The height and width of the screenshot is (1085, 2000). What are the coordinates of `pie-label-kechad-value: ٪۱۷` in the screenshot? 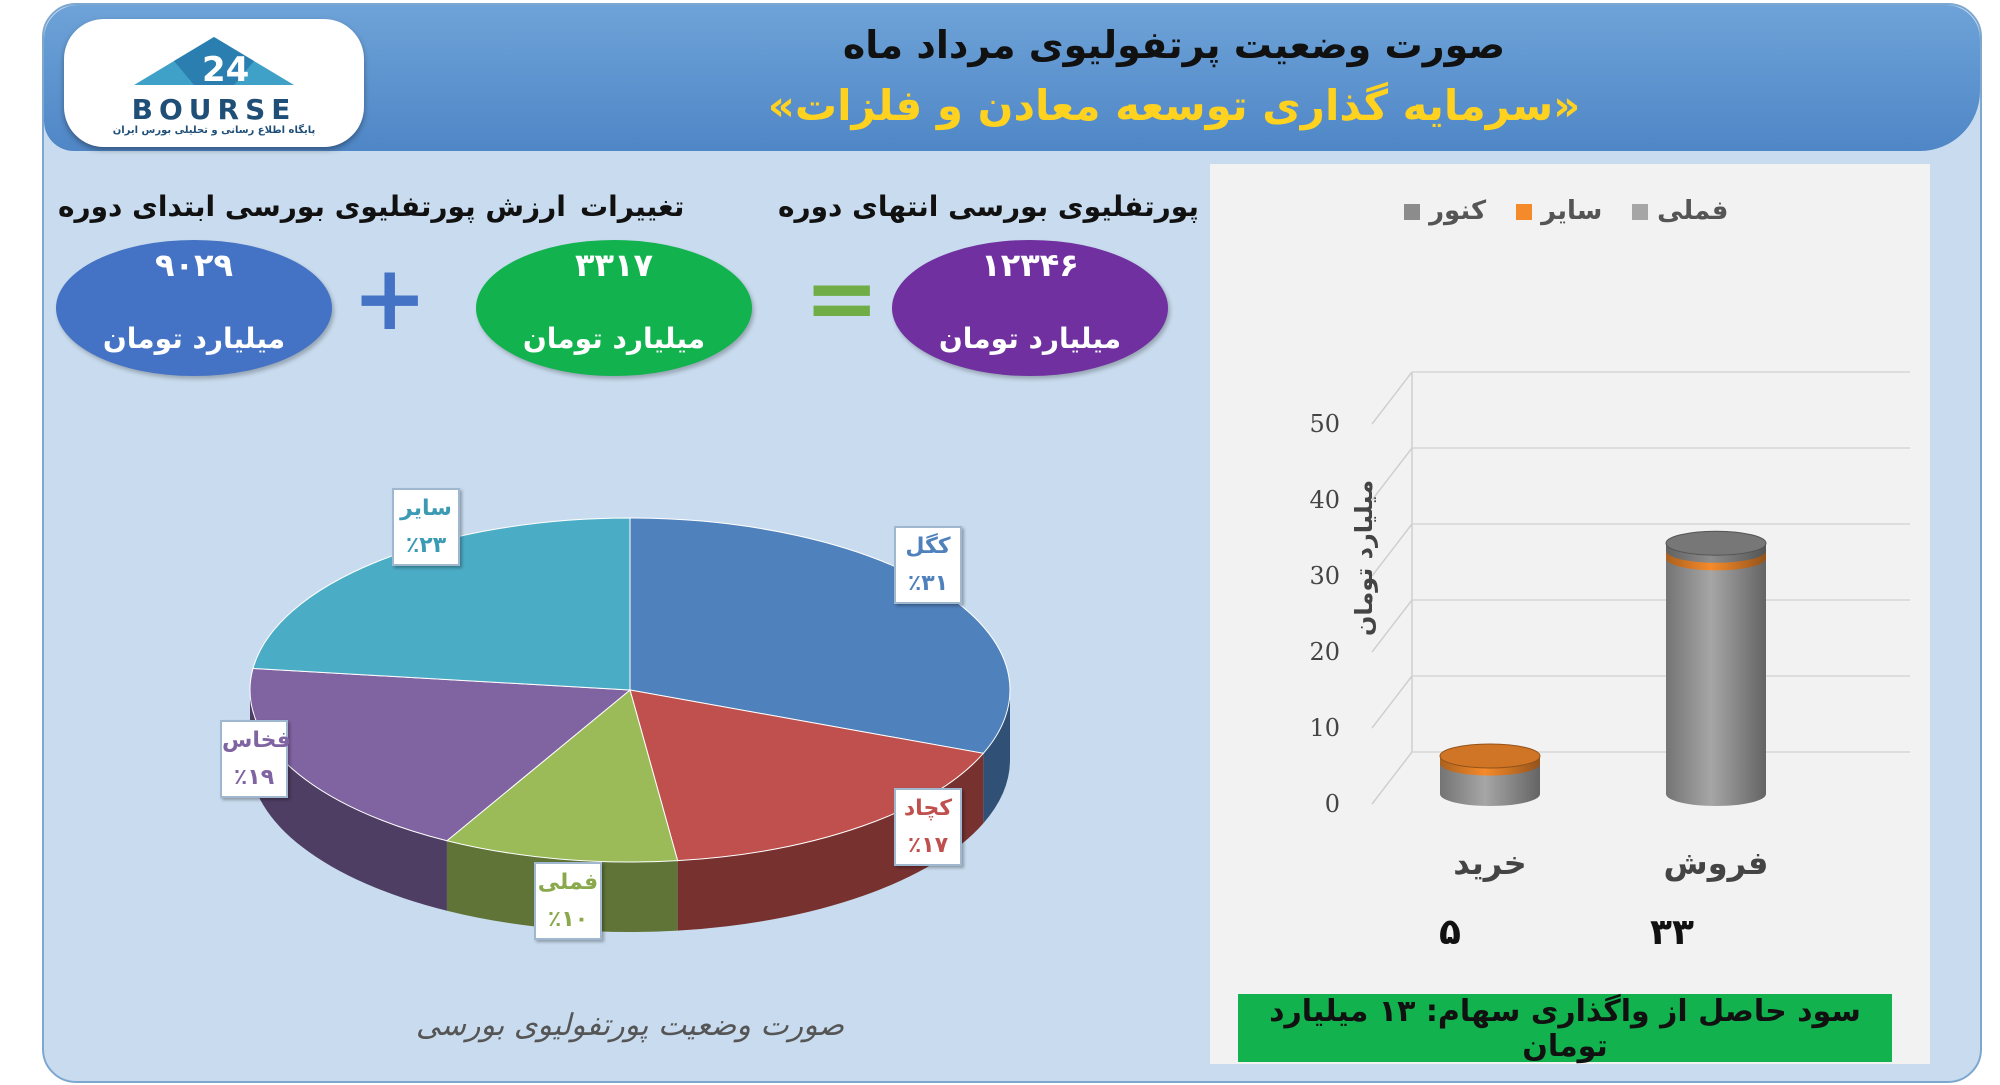 It's located at (928, 845).